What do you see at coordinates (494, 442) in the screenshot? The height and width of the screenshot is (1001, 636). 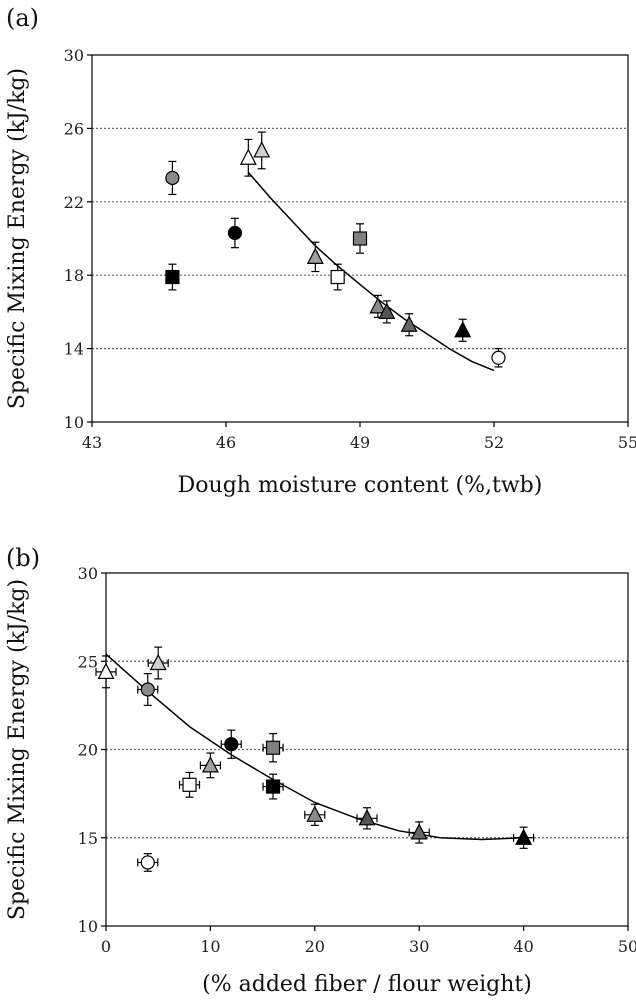 I see `x-tick-label: 52` at bounding box center [494, 442].